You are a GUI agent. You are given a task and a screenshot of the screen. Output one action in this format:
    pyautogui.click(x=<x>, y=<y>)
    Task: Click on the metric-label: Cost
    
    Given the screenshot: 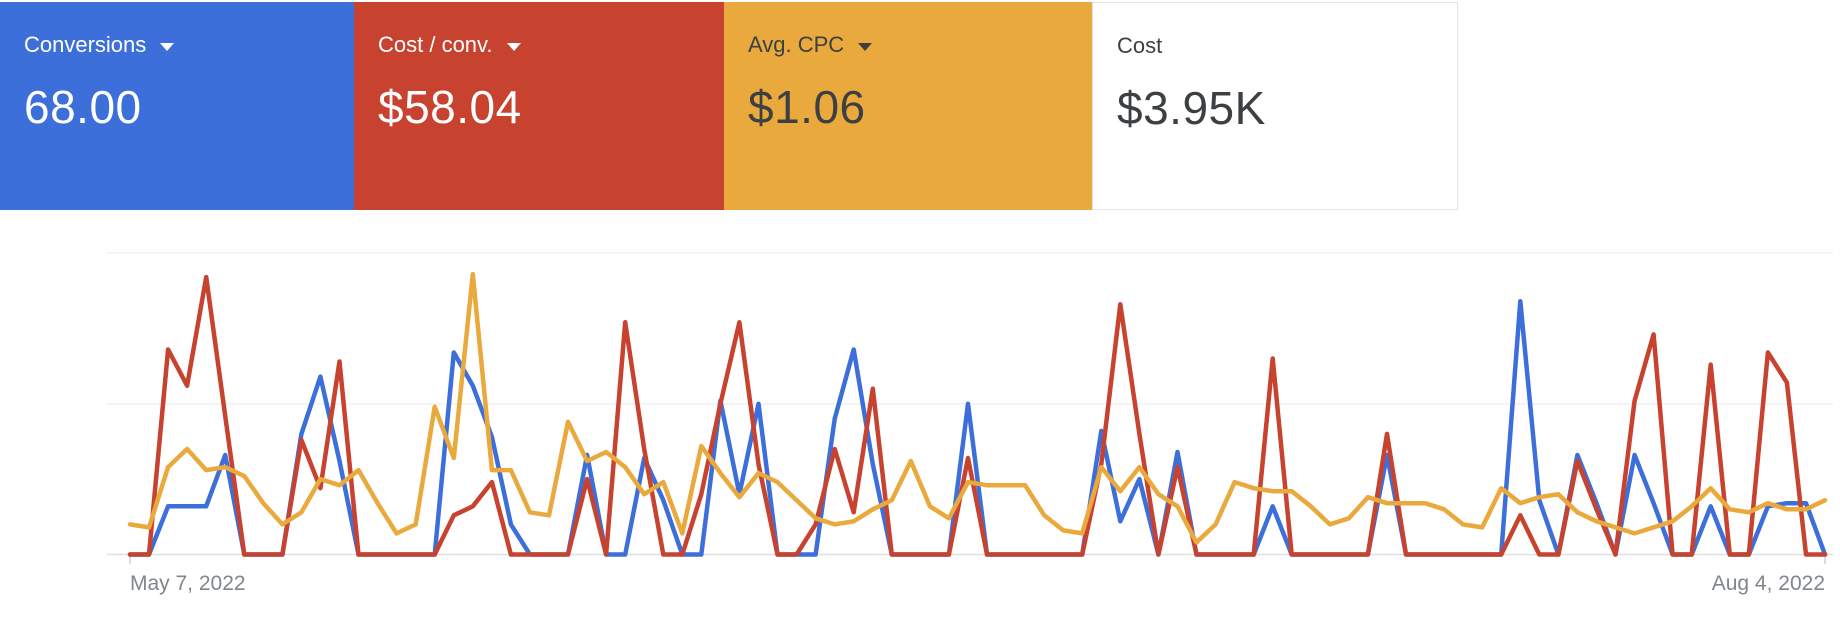 What is the action you would take?
    pyautogui.click(x=1140, y=45)
    